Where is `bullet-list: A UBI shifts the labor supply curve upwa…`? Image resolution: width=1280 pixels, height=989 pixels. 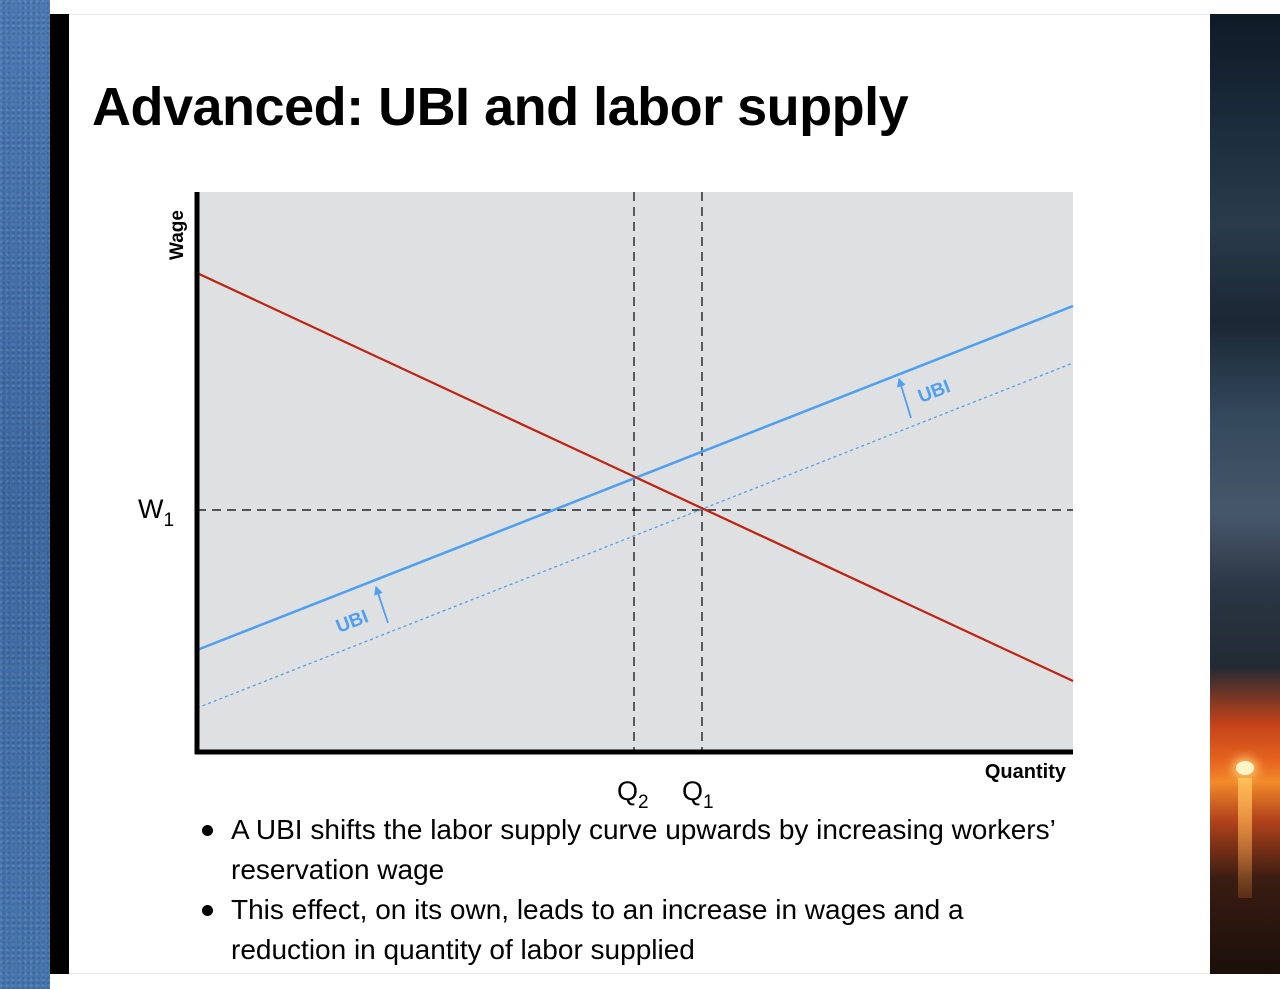 bullet-list: A UBI shifts the labor supply curve upwa… is located at coordinates (626, 890).